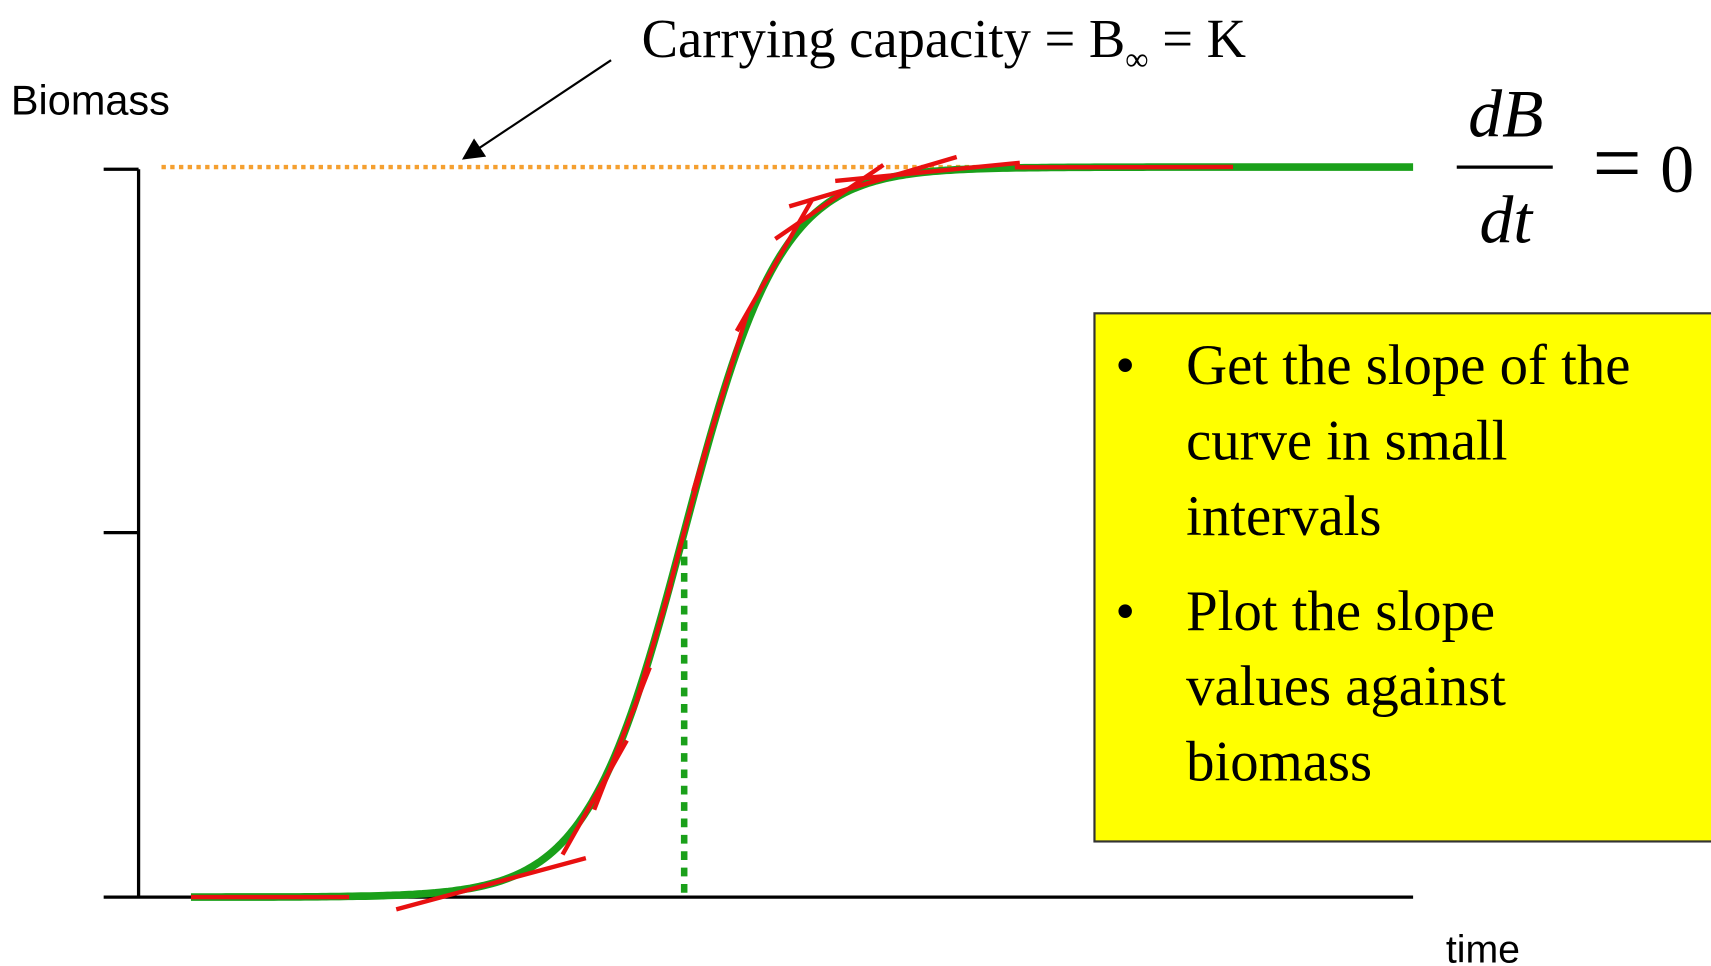 Image resolution: width=1711 pixels, height=966 pixels. I want to click on item-line: intervals, so click(1283, 516).